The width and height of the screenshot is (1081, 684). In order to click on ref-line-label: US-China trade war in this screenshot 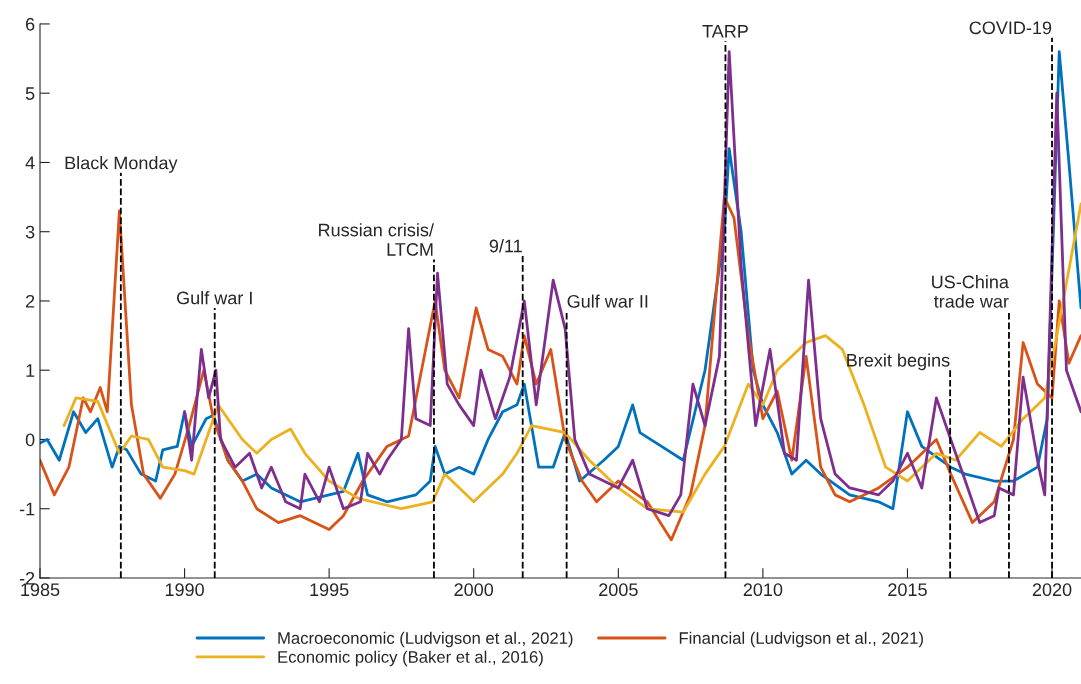, I will do `click(970, 291)`.